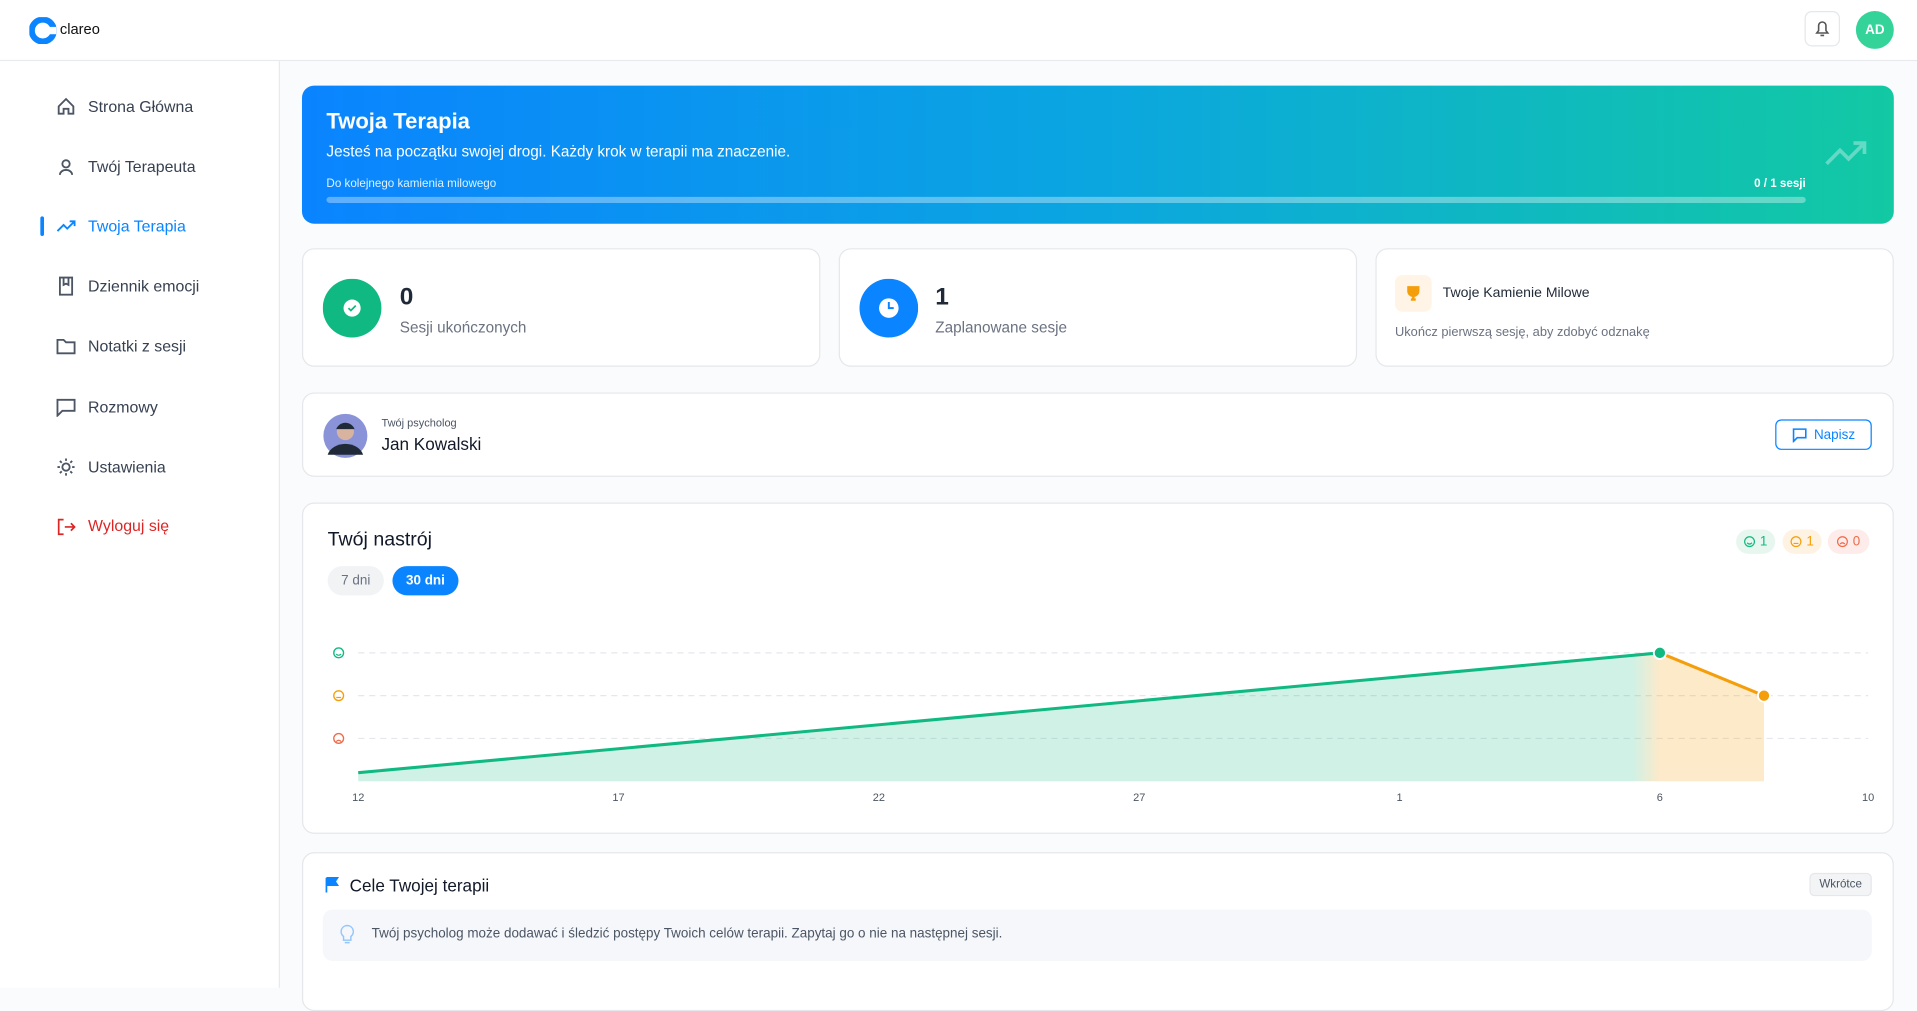  Describe the element at coordinates (123, 406) in the screenshot. I see `nav-item: Rozmowy` at that location.